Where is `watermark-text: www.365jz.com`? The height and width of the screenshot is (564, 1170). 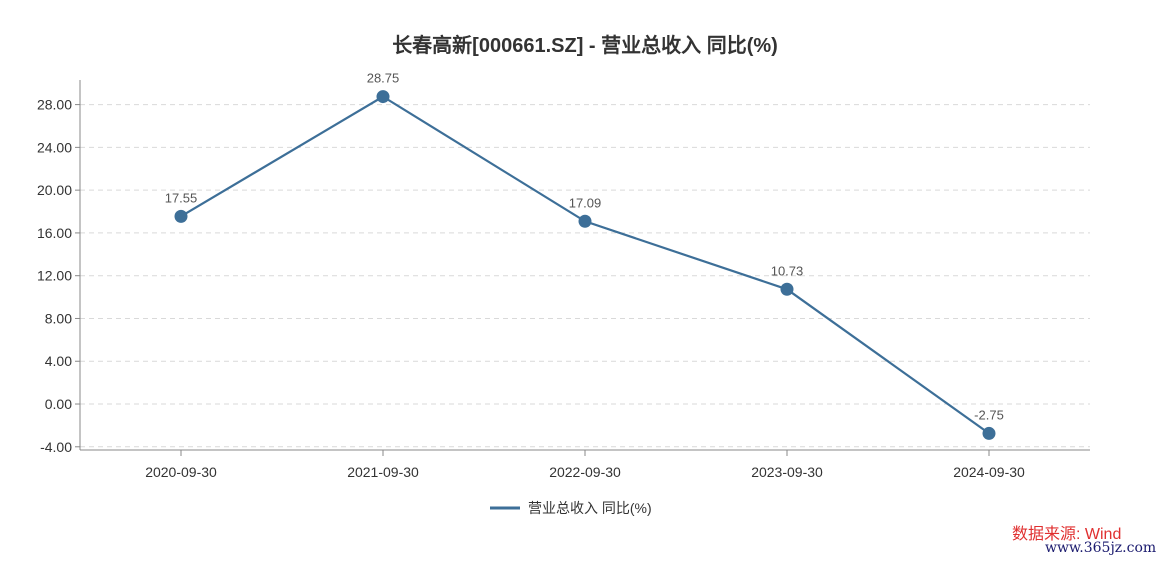 watermark-text: www.365jz.com is located at coordinates (1101, 548).